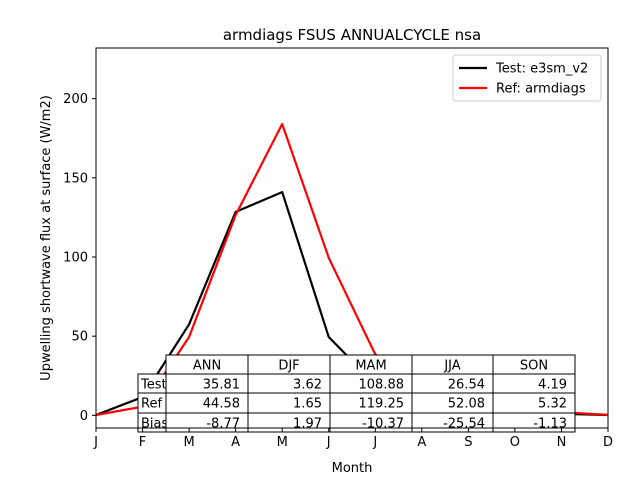  I want to click on chart-title: armdiags FSUS ANNUALCYCLE nsa, so click(352, 35).